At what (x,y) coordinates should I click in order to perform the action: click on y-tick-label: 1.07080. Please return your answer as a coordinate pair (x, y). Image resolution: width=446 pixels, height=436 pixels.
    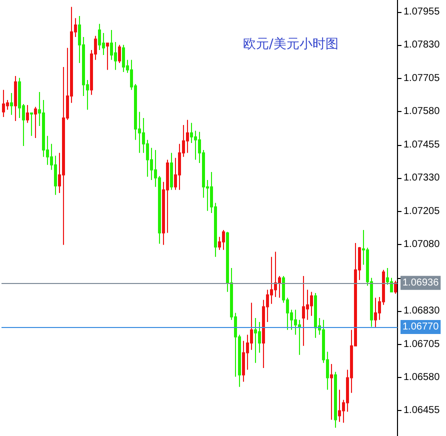
    Looking at the image, I should click on (422, 244).